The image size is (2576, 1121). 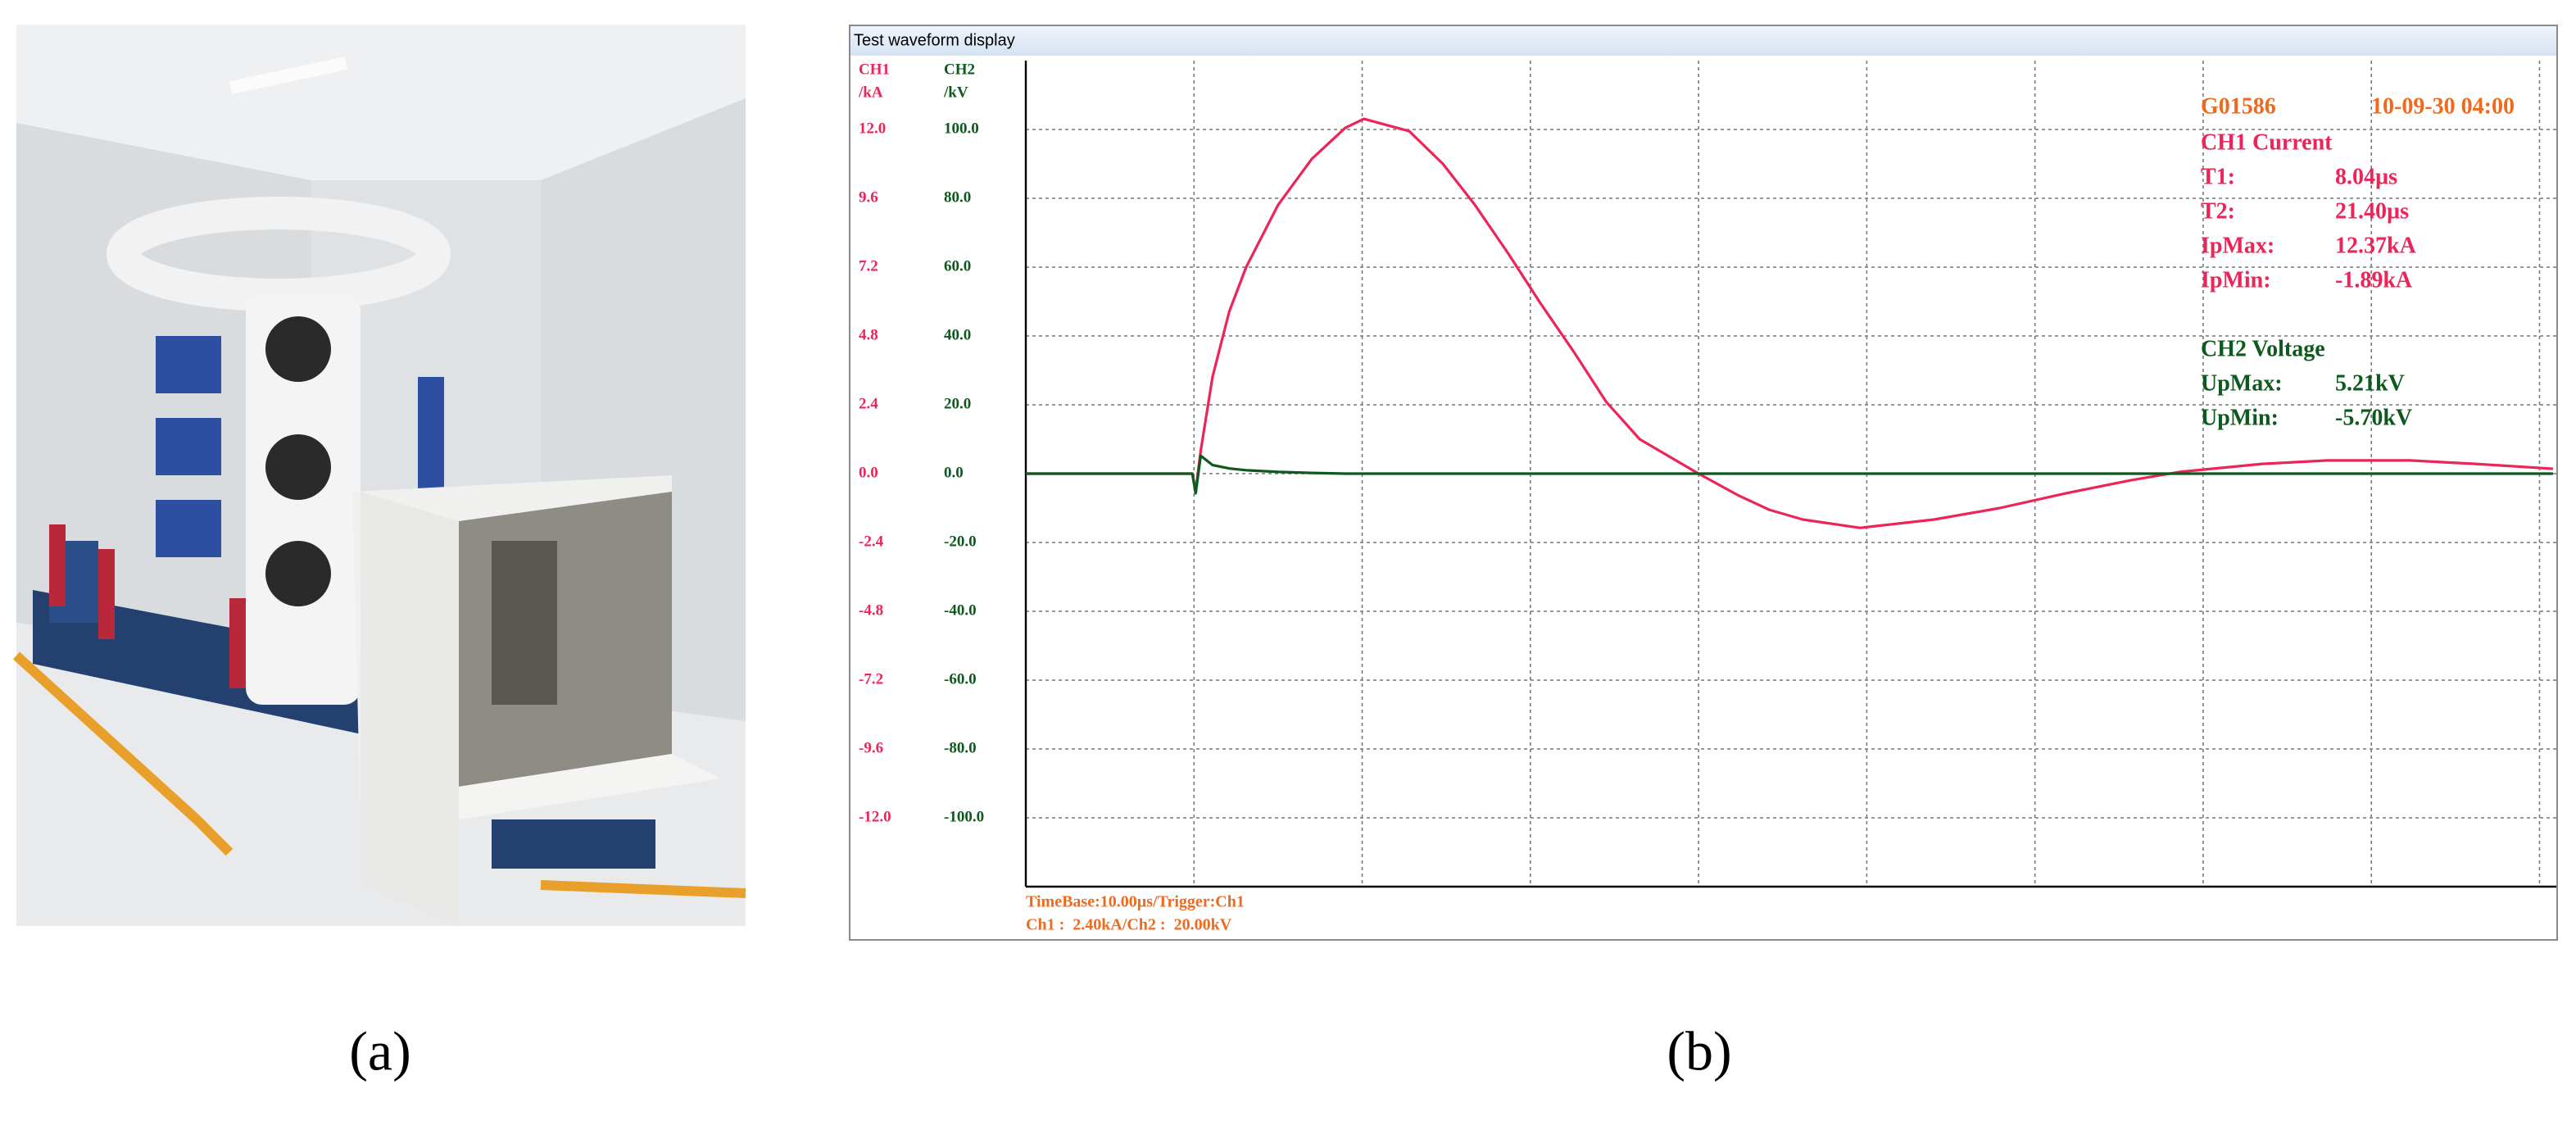 I want to click on y-tick-label: -12.0, so click(x=875, y=816).